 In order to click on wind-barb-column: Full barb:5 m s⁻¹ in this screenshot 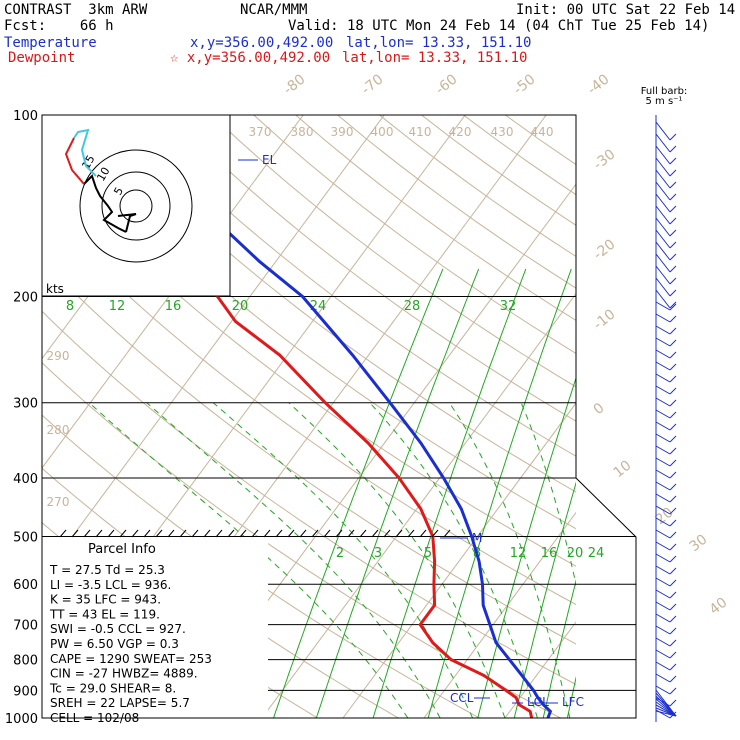, I will do `click(664, 404)`.